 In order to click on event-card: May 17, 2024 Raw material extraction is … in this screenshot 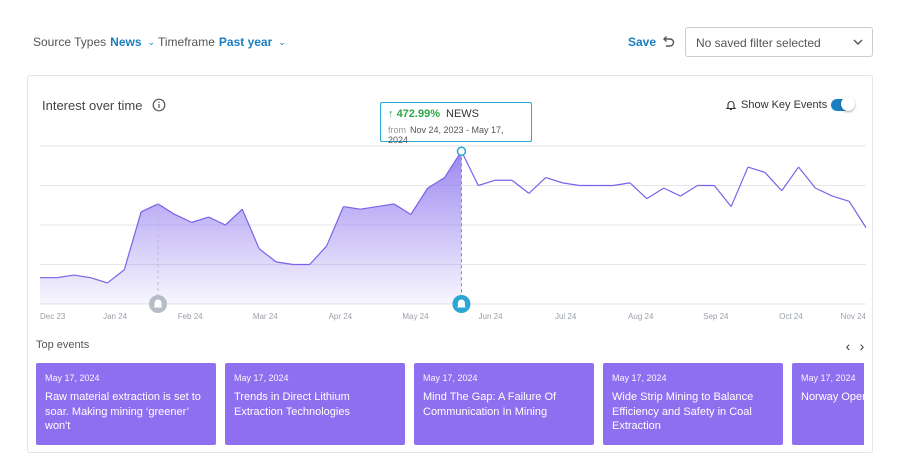, I will do `click(126, 404)`.